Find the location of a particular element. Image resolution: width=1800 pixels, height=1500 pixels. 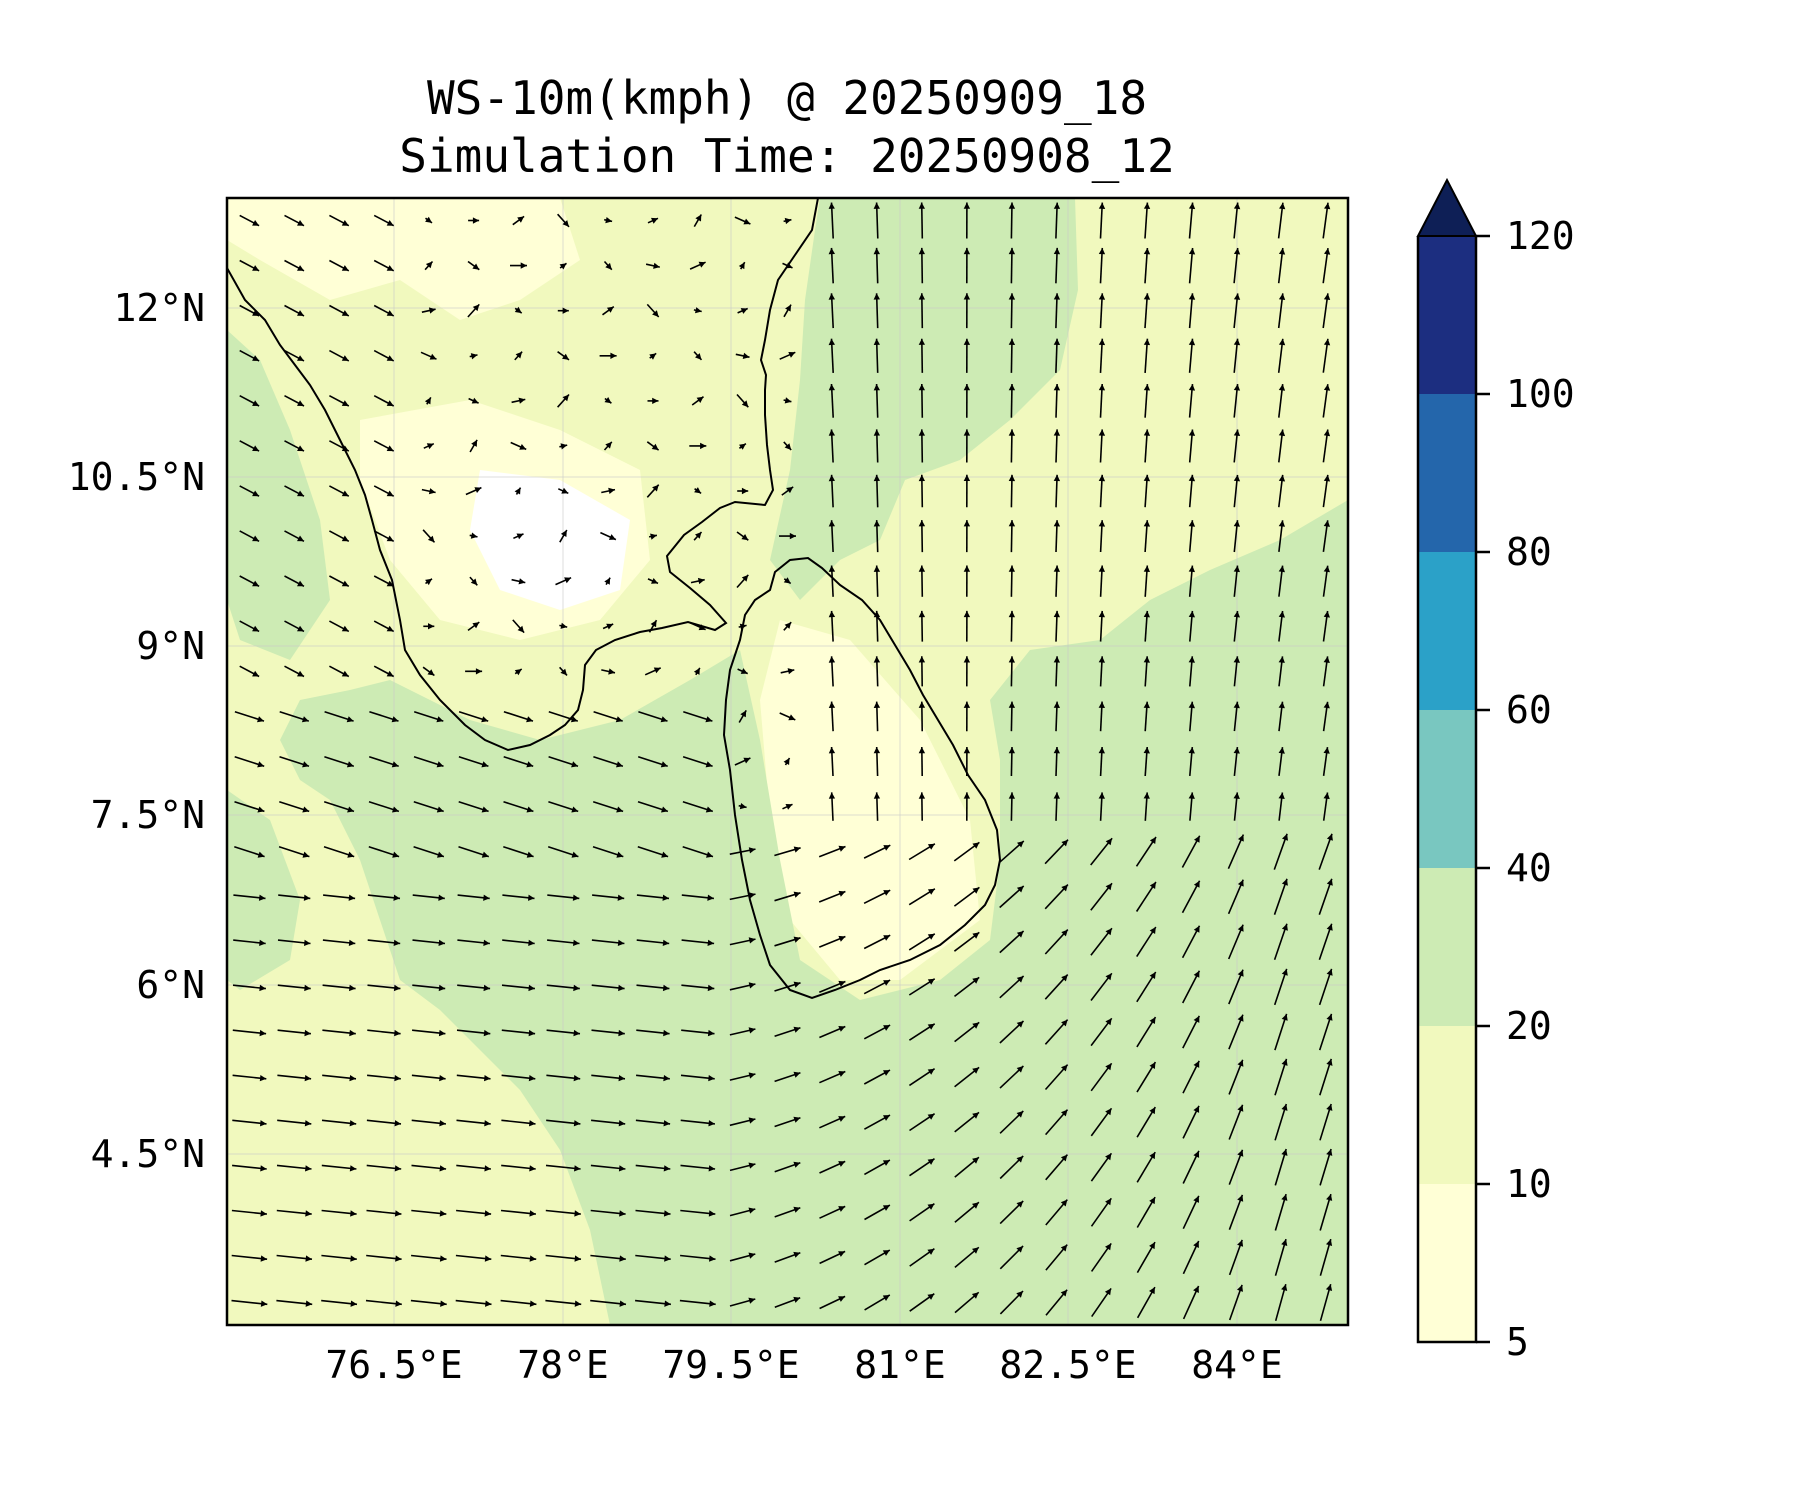

lat-tick-label: 7.5°N is located at coordinates (148, 815).